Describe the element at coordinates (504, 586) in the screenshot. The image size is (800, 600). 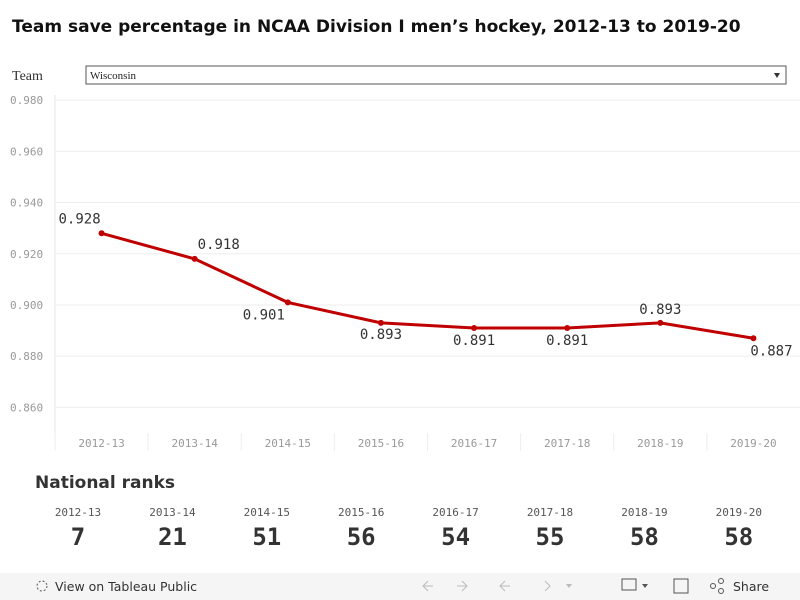
I see `revert-button` at that location.